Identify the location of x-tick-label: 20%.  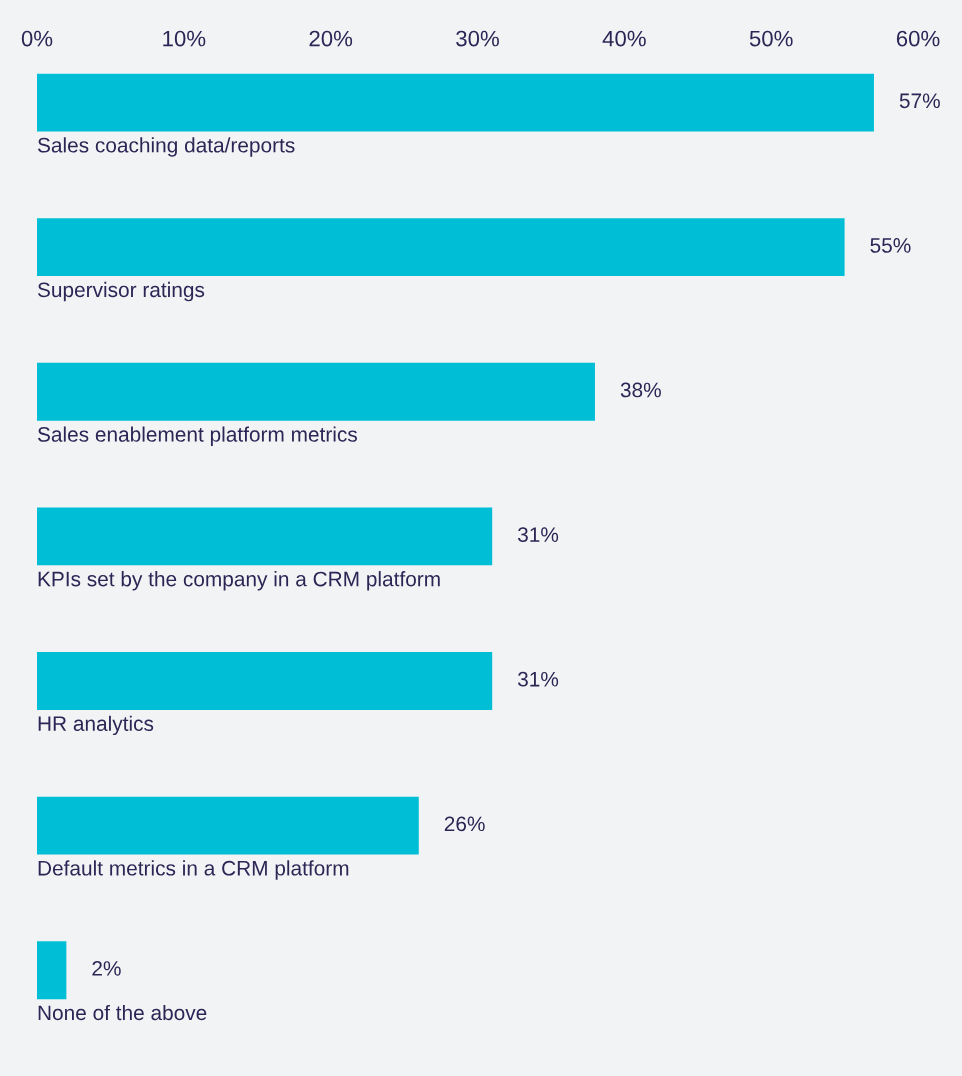
(331, 38).